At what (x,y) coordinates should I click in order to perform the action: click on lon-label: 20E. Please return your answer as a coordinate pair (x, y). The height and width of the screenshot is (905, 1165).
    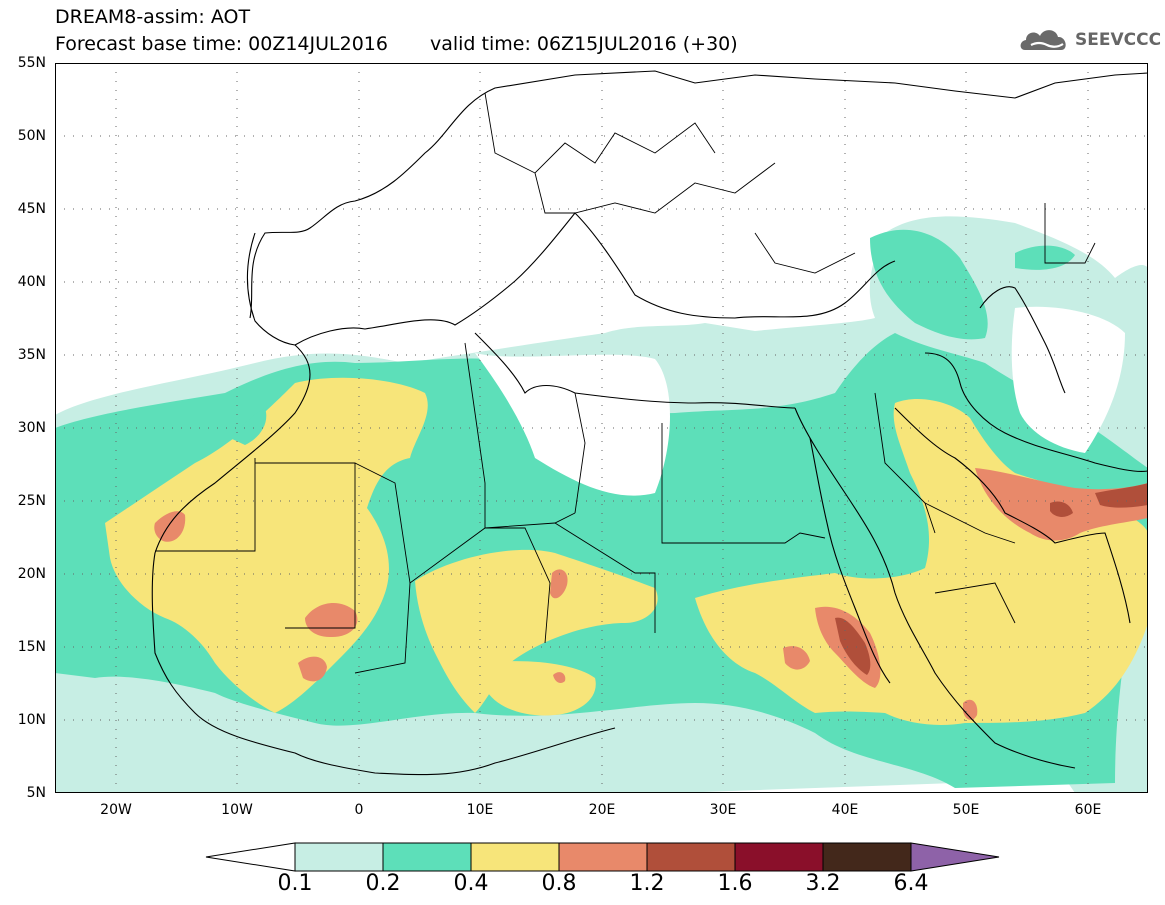
    Looking at the image, I should click on (602, 810).